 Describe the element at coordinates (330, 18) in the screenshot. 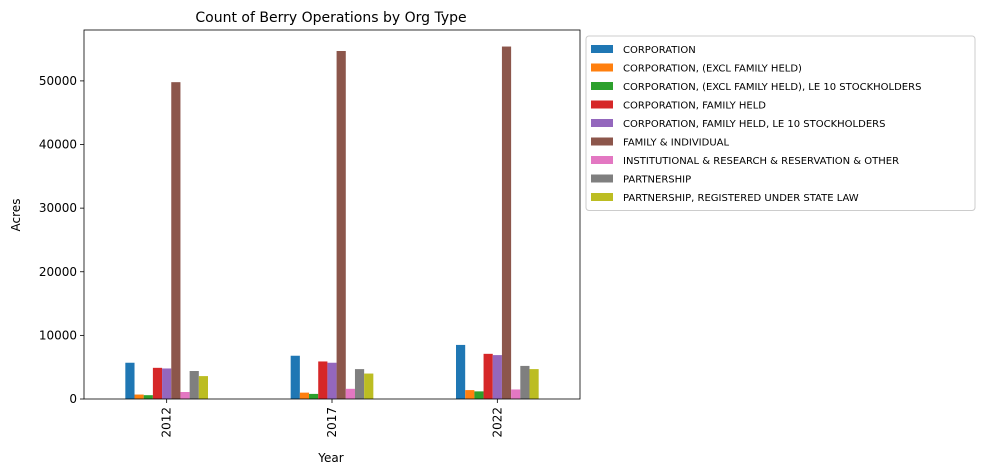

I see `chart-title: Count of Berry Operations by Org Type` at that location.